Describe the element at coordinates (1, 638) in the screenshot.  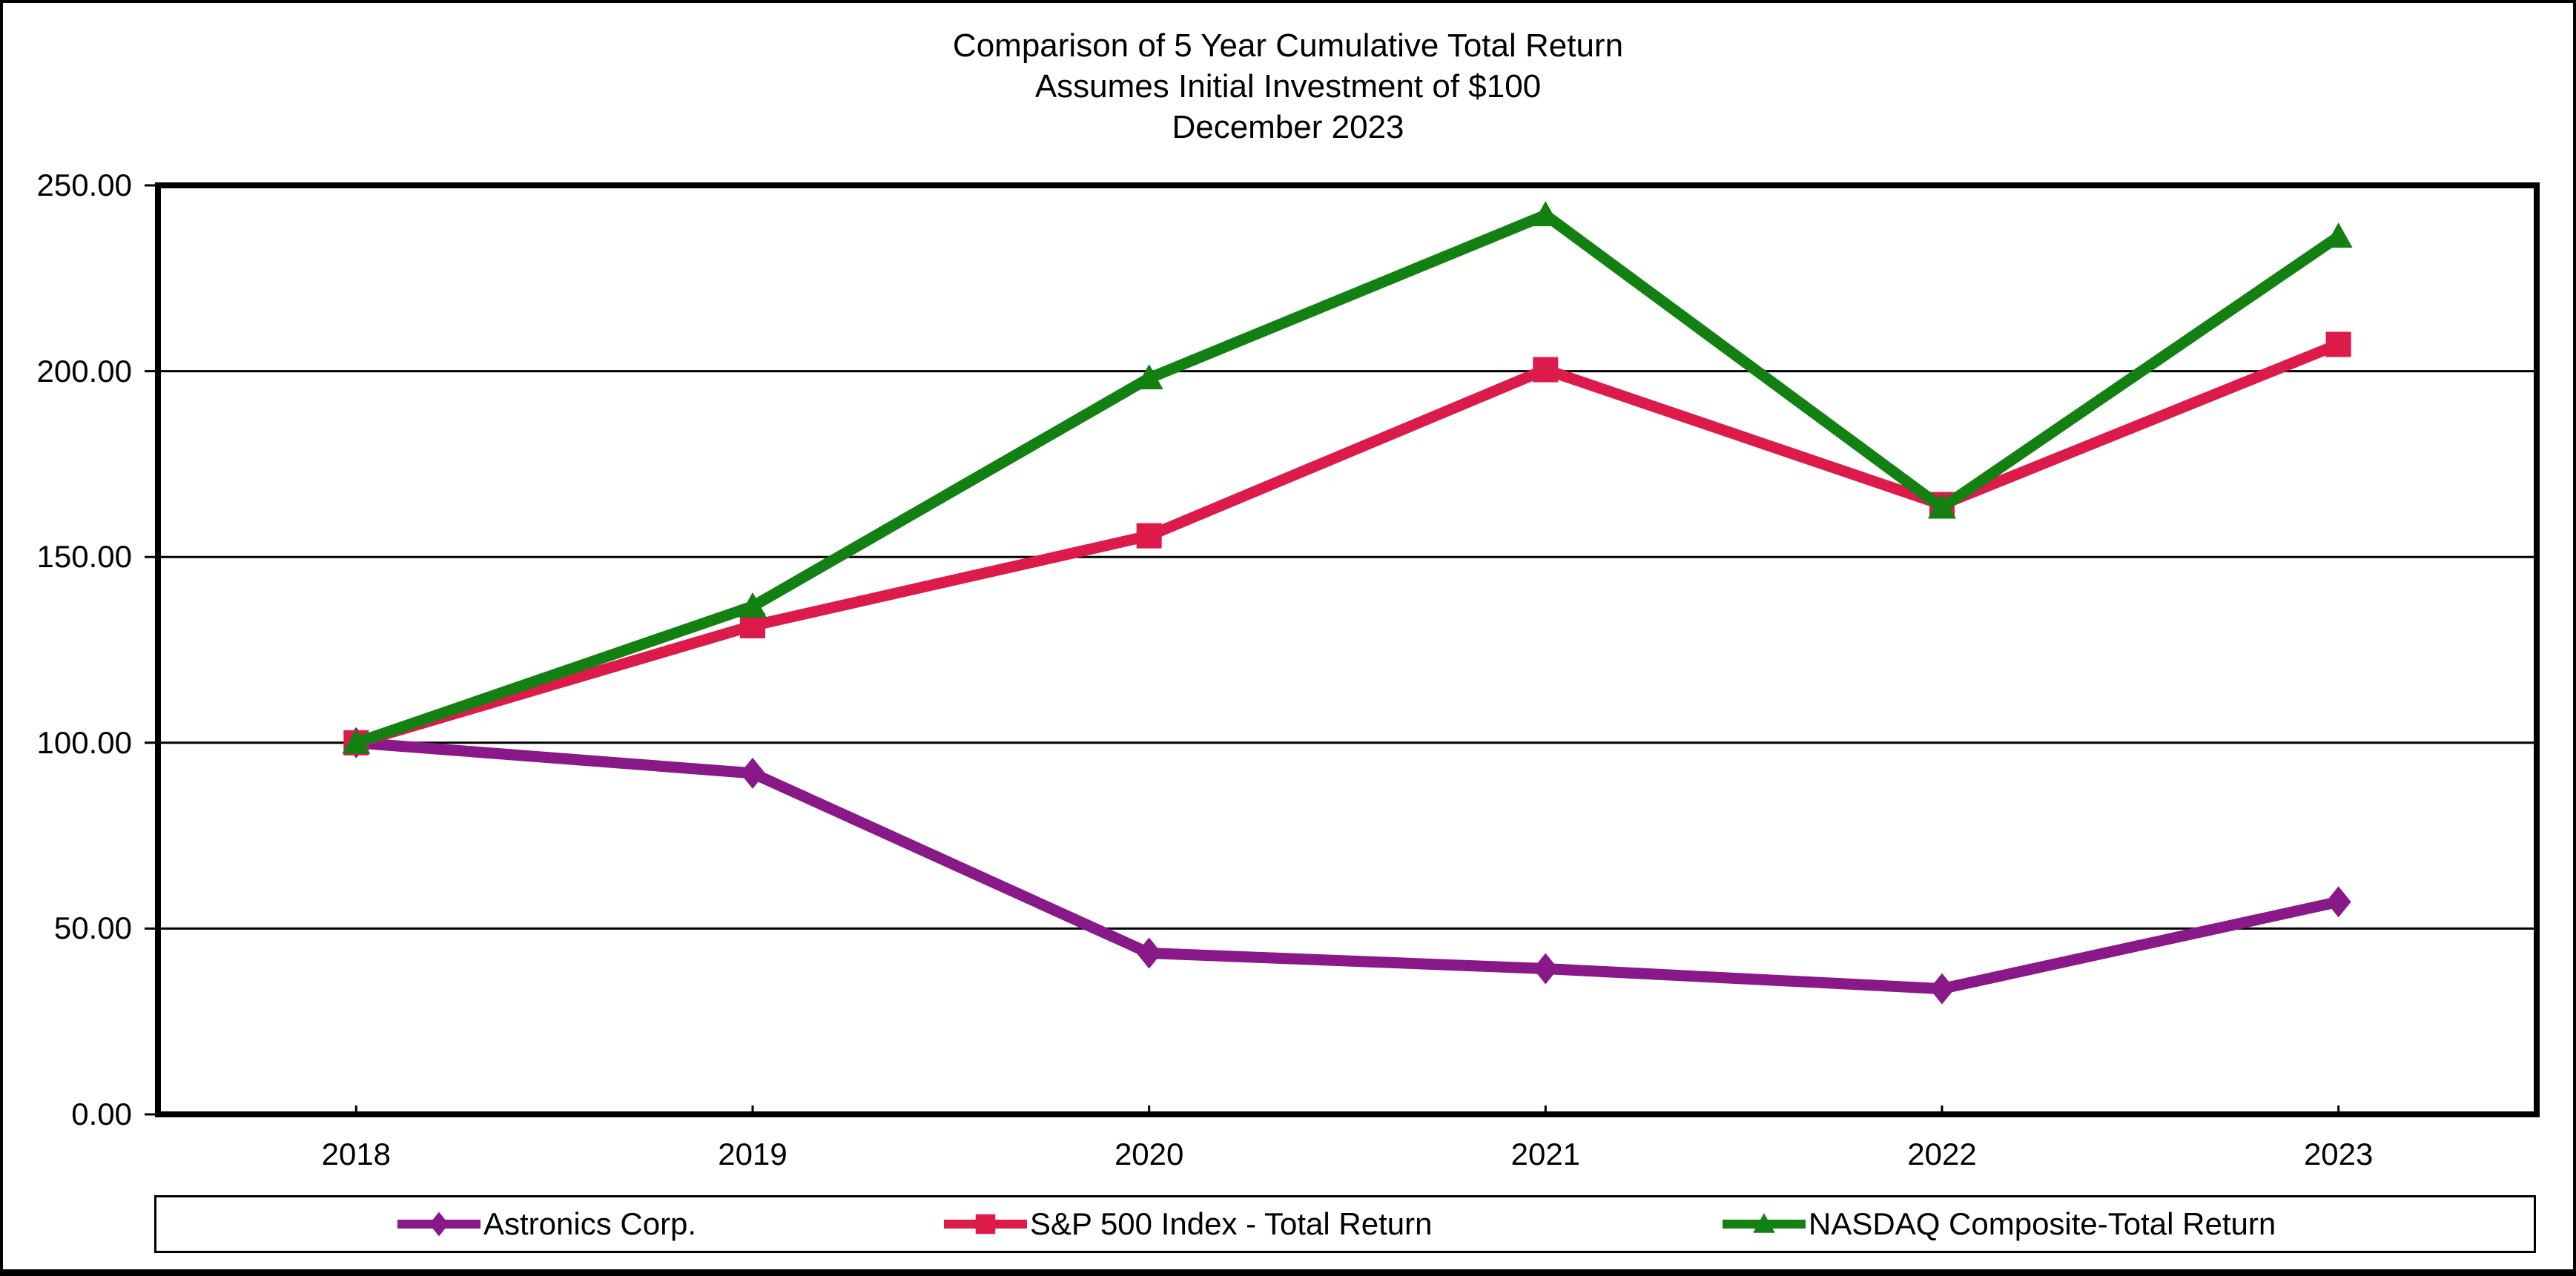
I see `page-border-left` at that location.